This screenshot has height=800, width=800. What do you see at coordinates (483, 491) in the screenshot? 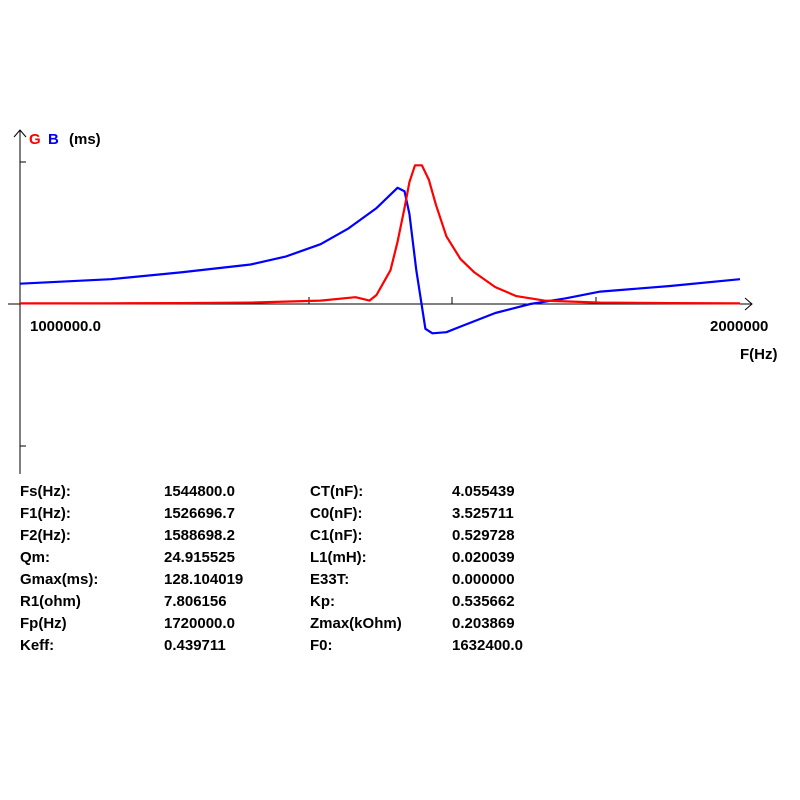
I see `param-value: 4.055439` at bounding box center [483, 491].